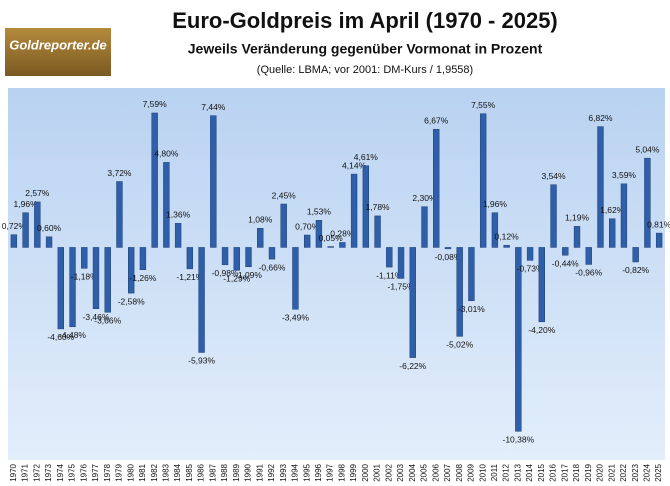 This screenshot has width=670, height=486. What do you see at coordinates (436, 121) in the screenshot?
I see `value-label: 6,67%` at bounding box center [436, 121].